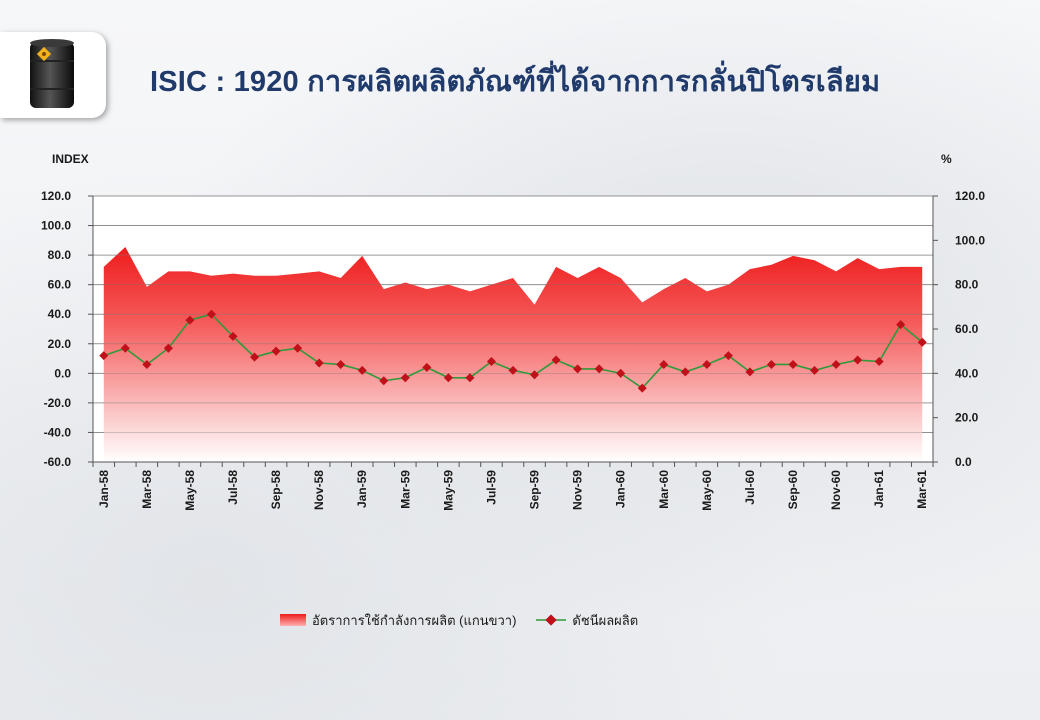 This screenshot has width=1040, height=720. What do you see at coordinates (967, 373) in the screenshot?
I see `right-tick-label: 40.0` at bounding box center [967, 373].